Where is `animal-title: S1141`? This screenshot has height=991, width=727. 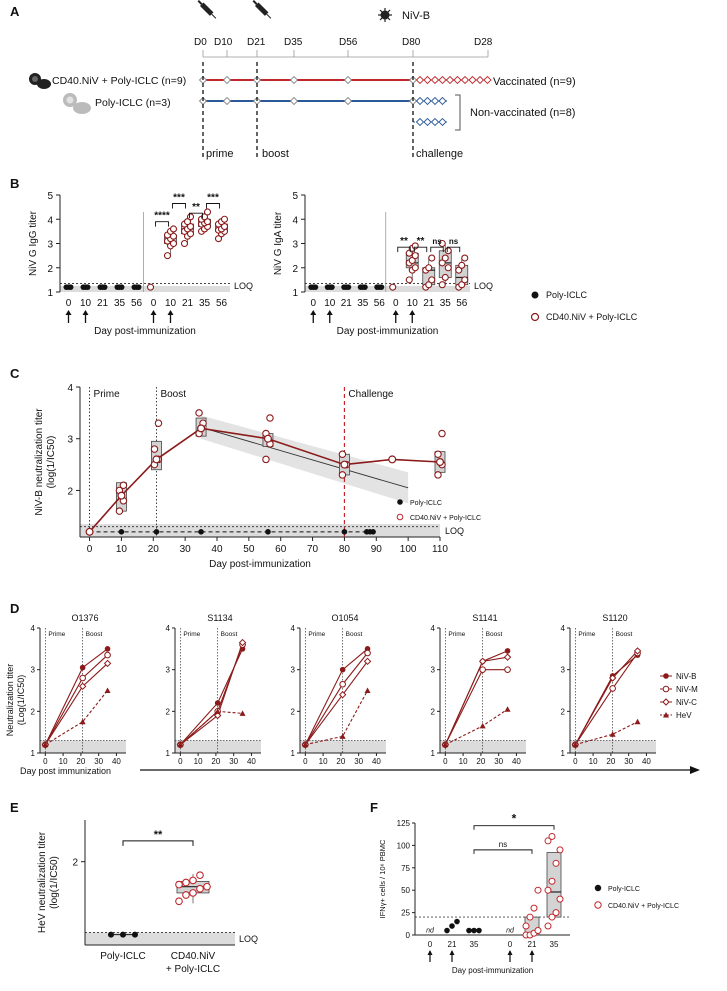
animal-title: S1141 is located at coordinates (484, 618).